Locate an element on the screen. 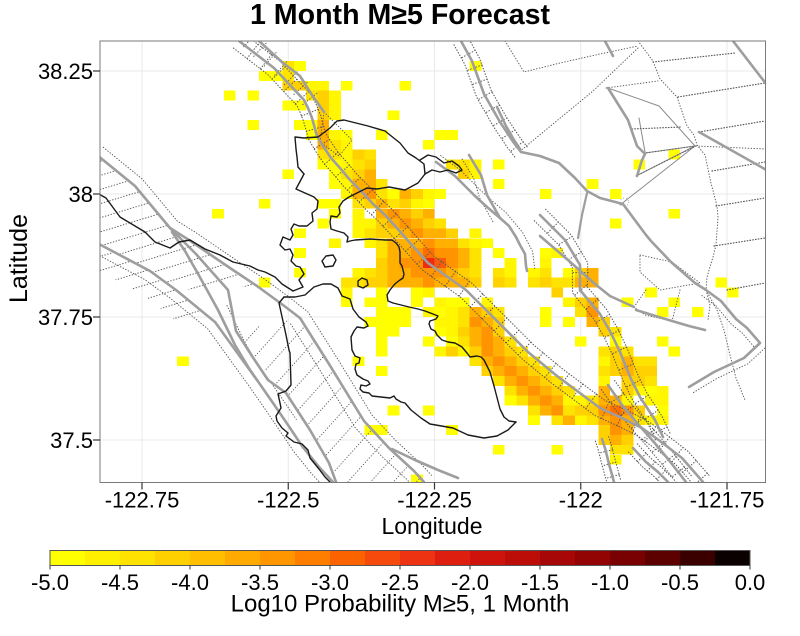 This screenshot has height=636, width=800. svg-text: -1.5 is located at coordinates (540, 582).